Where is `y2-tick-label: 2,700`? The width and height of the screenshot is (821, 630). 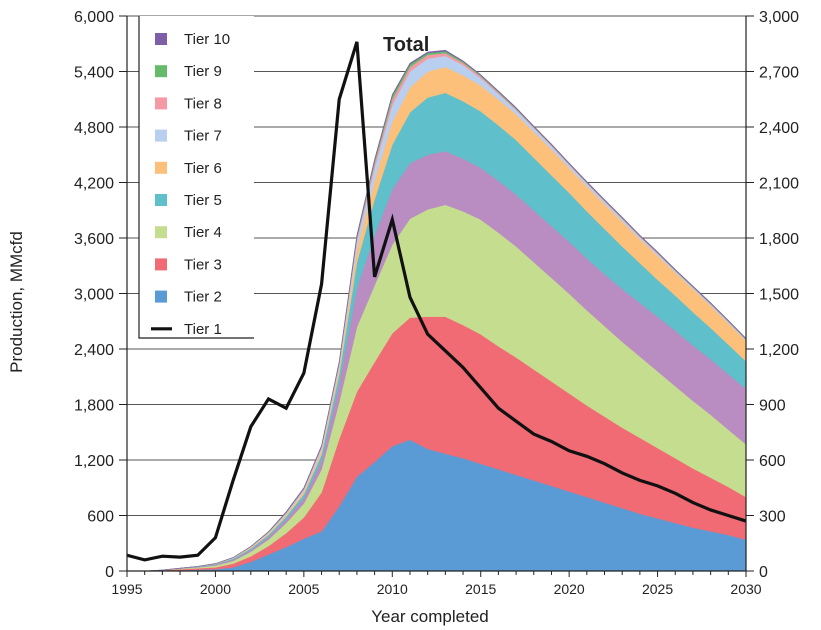
y2-tick-label: 2,700 is located at coordinates (779, 73).